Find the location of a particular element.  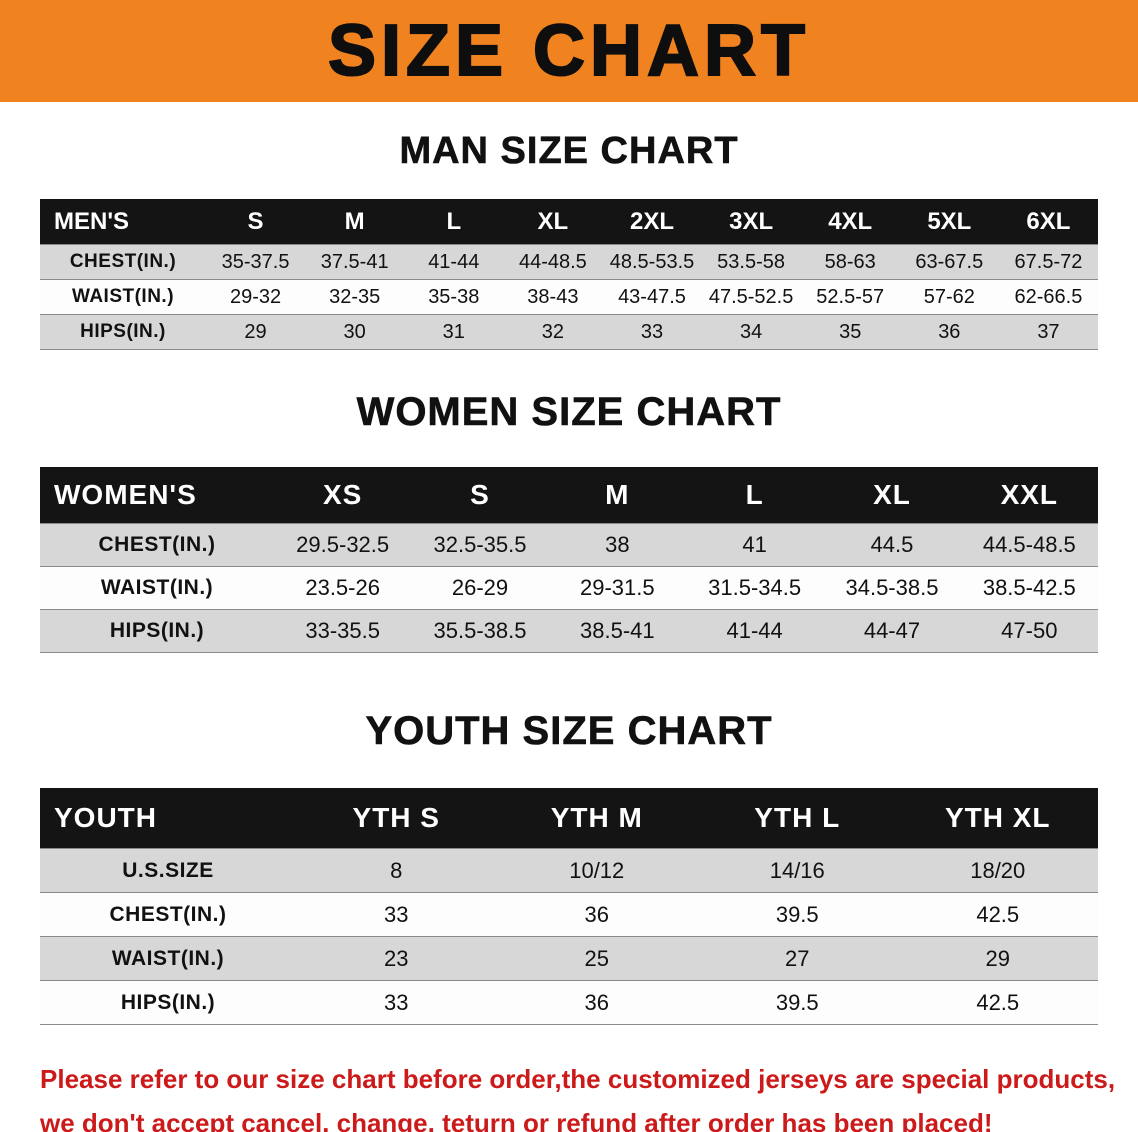

value-cell: 35.5-38.5 is located at coordinates (480, 631).